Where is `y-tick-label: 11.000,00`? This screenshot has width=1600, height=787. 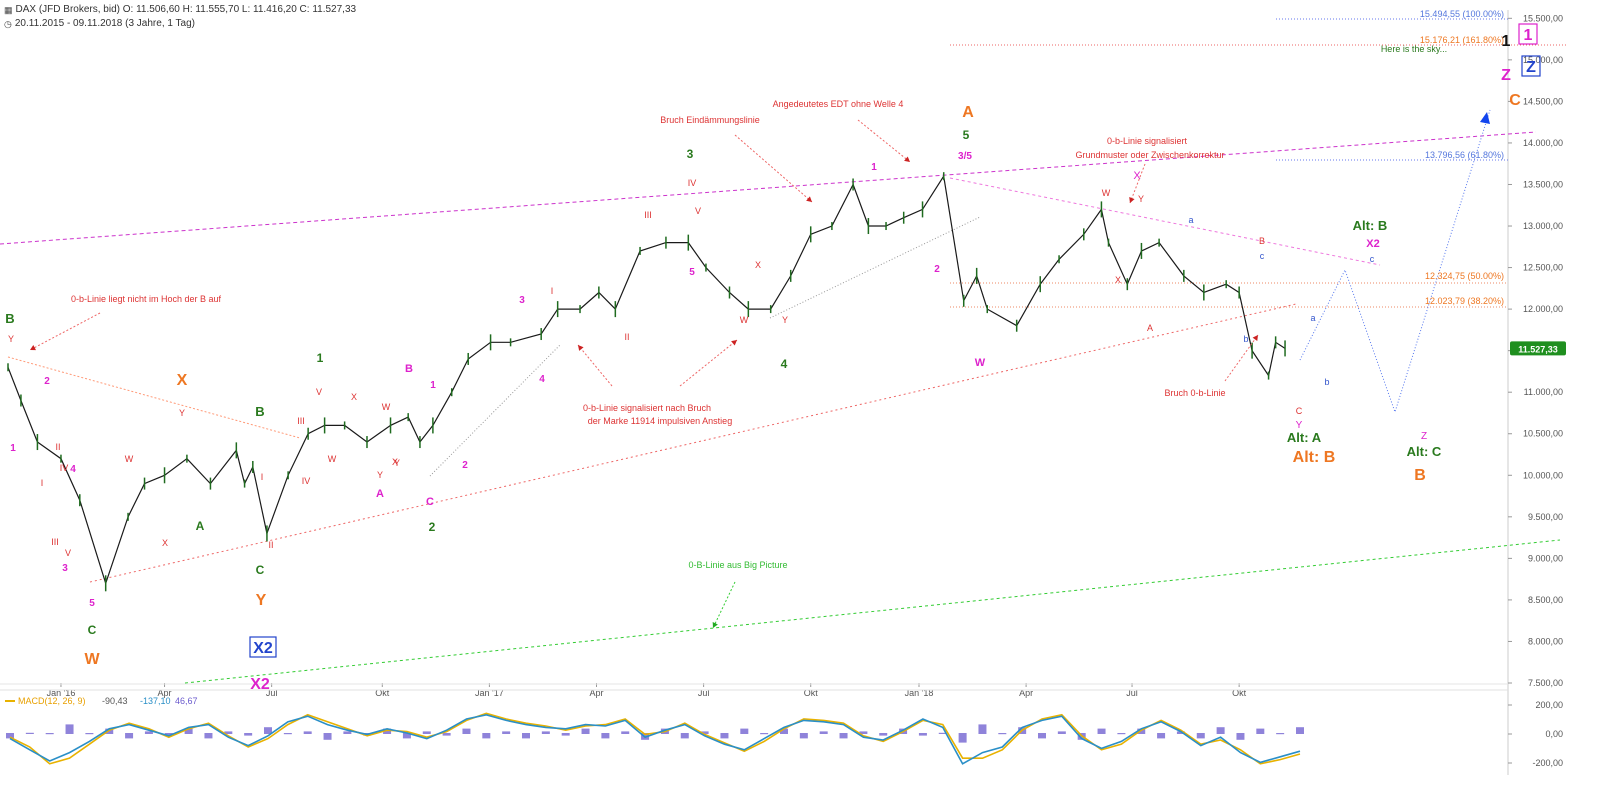
y-tick-label: 11.000,00 is located at coordinates (1543, 392).